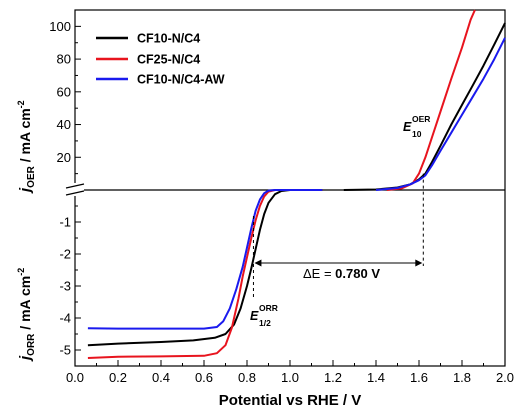 This screenshot has height=414, width=515. Describe the element at coordinates (419, 263) in the screenshot. I see `delta-e-arrowhead-right` at that location.